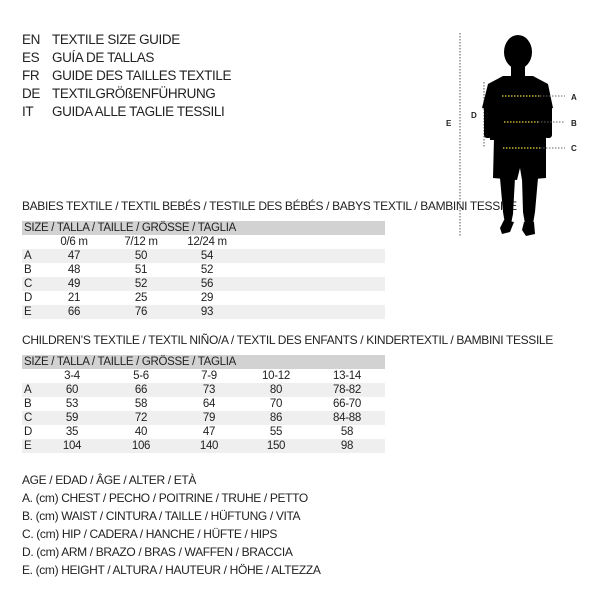 This screenshot has width=600, height=600. Describe the element at coordinates (109, 480) in the screenshot. I see `legend-line: AGE / EDAD / ÂGE / ALTER / ETÀ` at that location.